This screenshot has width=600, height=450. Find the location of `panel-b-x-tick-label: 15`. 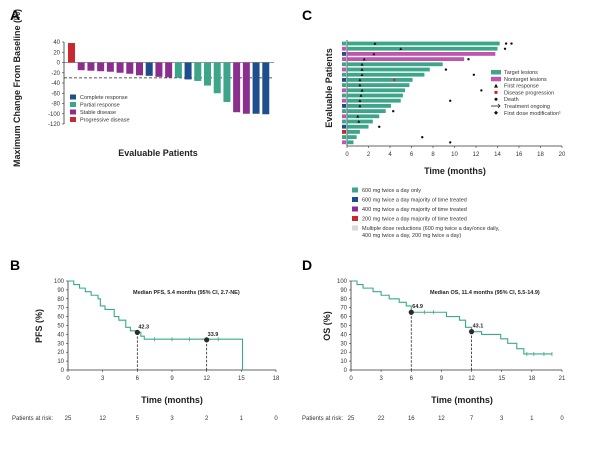

panel-b-x-tick-label: 15 is located at coordinates (241, 379).